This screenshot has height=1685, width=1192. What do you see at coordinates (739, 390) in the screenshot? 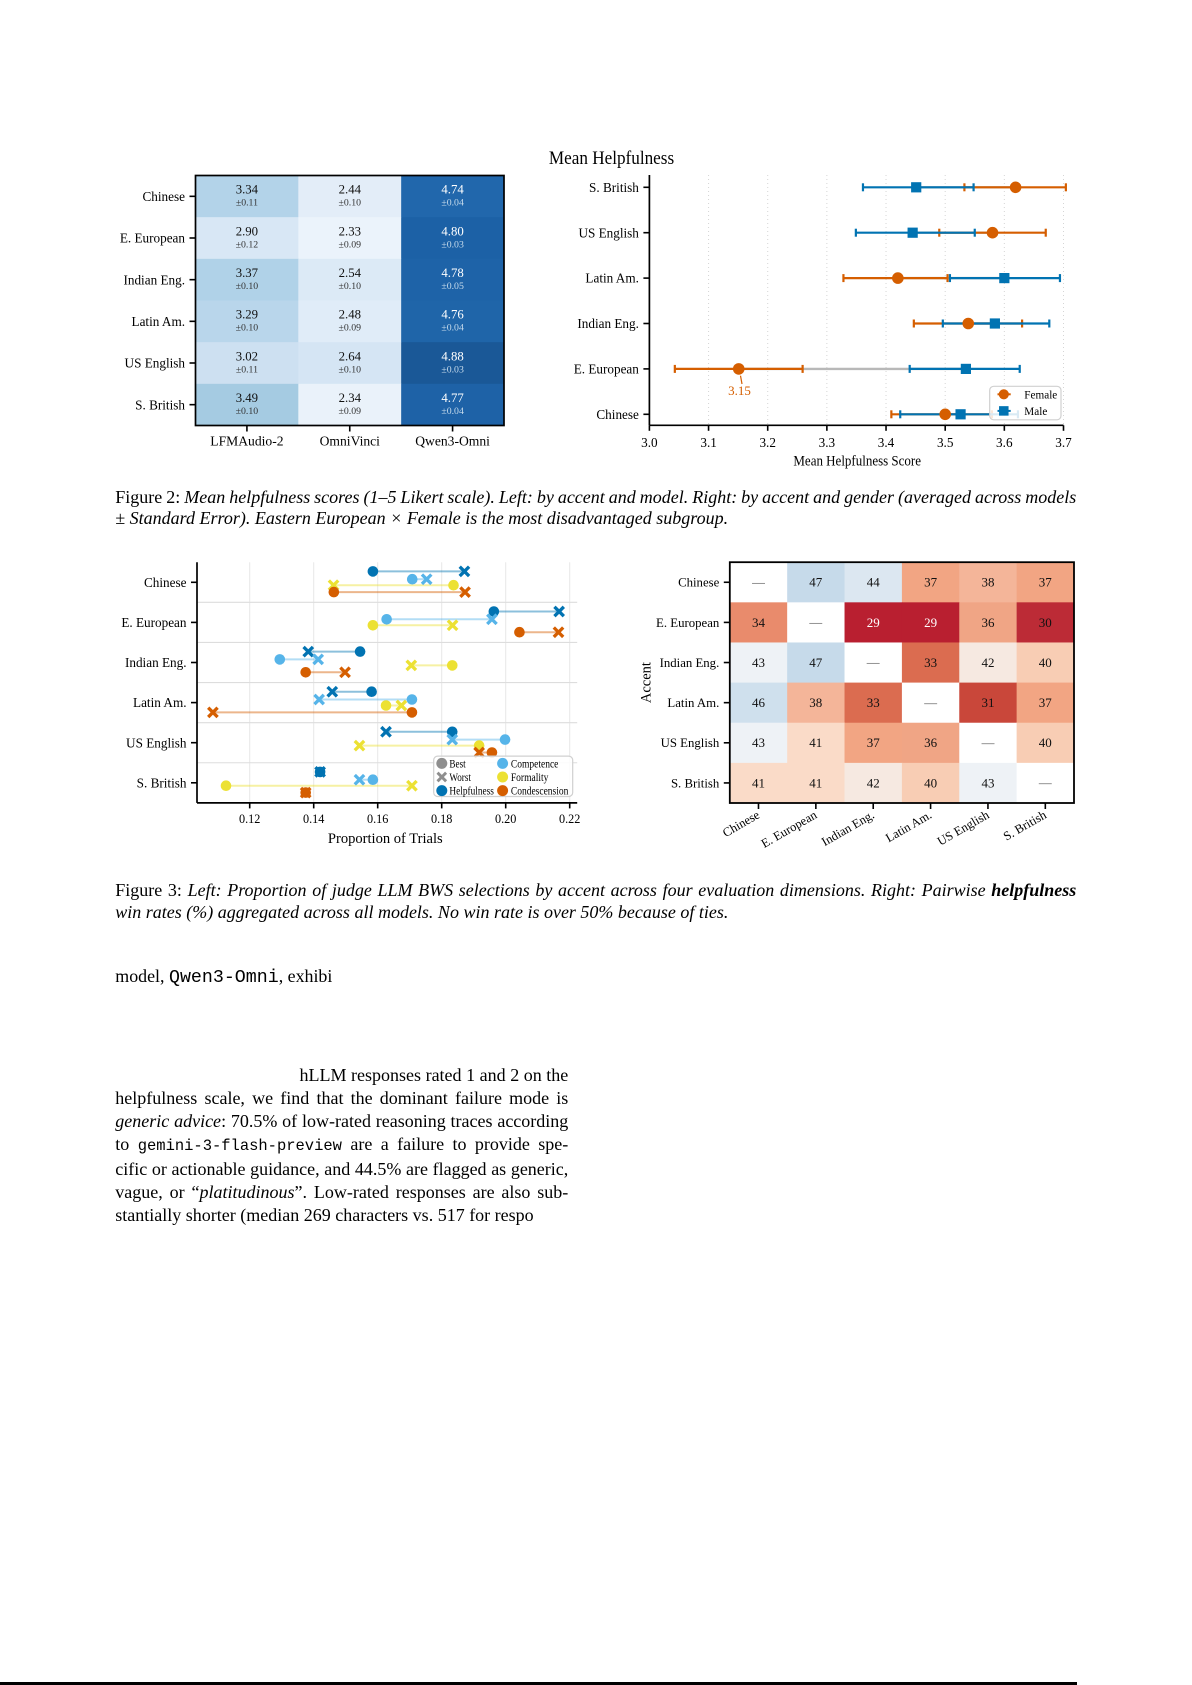
I see `svg-text: 3.15` at bounding box center [739, 390].